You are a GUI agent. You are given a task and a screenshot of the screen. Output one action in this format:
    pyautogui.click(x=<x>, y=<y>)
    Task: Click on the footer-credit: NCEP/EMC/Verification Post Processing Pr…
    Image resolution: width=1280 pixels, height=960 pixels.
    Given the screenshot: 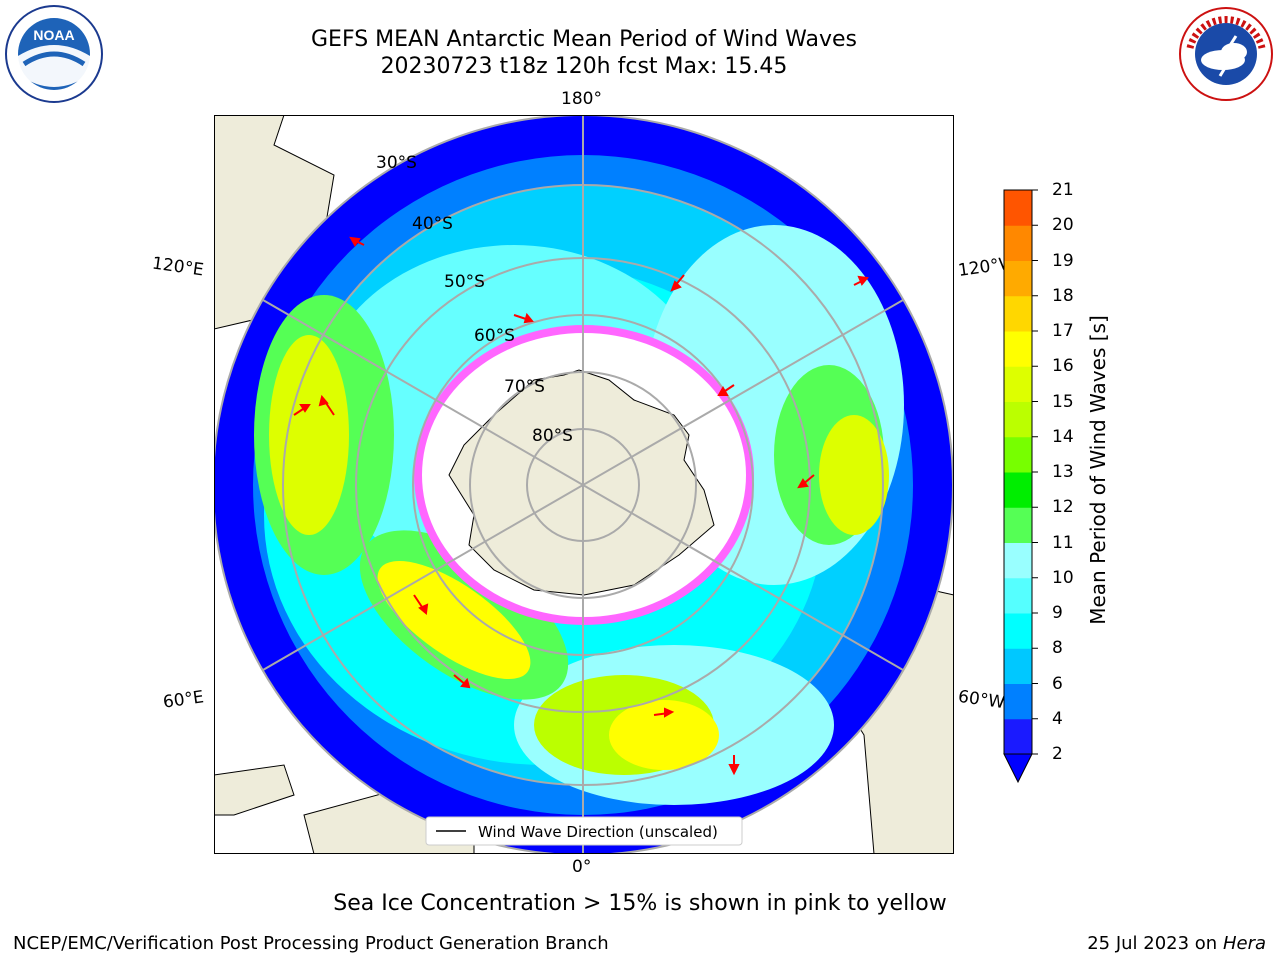 What is the action you would take?
    pyautogui.click(x=311, y=943)
    